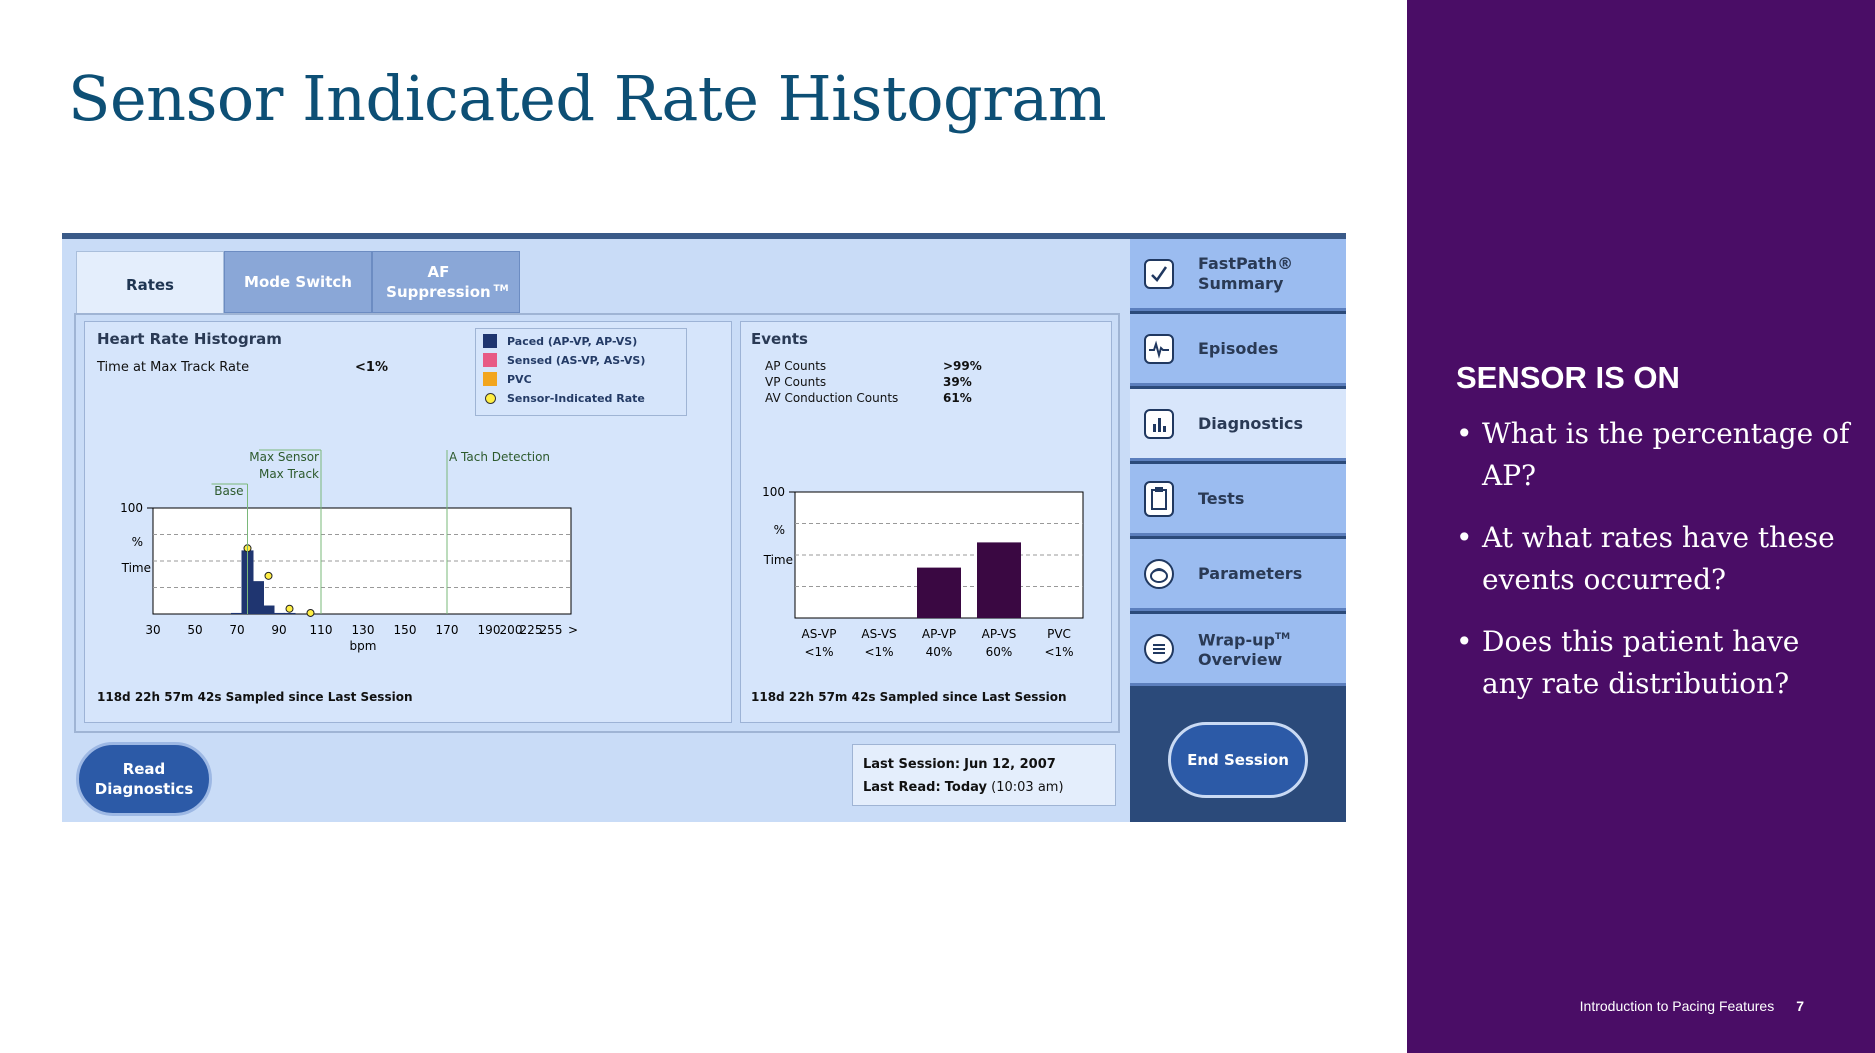 The height and width of the screenshot is (1053, 1875). I want to click on nav-tests: Tests, so click(1238, 500).